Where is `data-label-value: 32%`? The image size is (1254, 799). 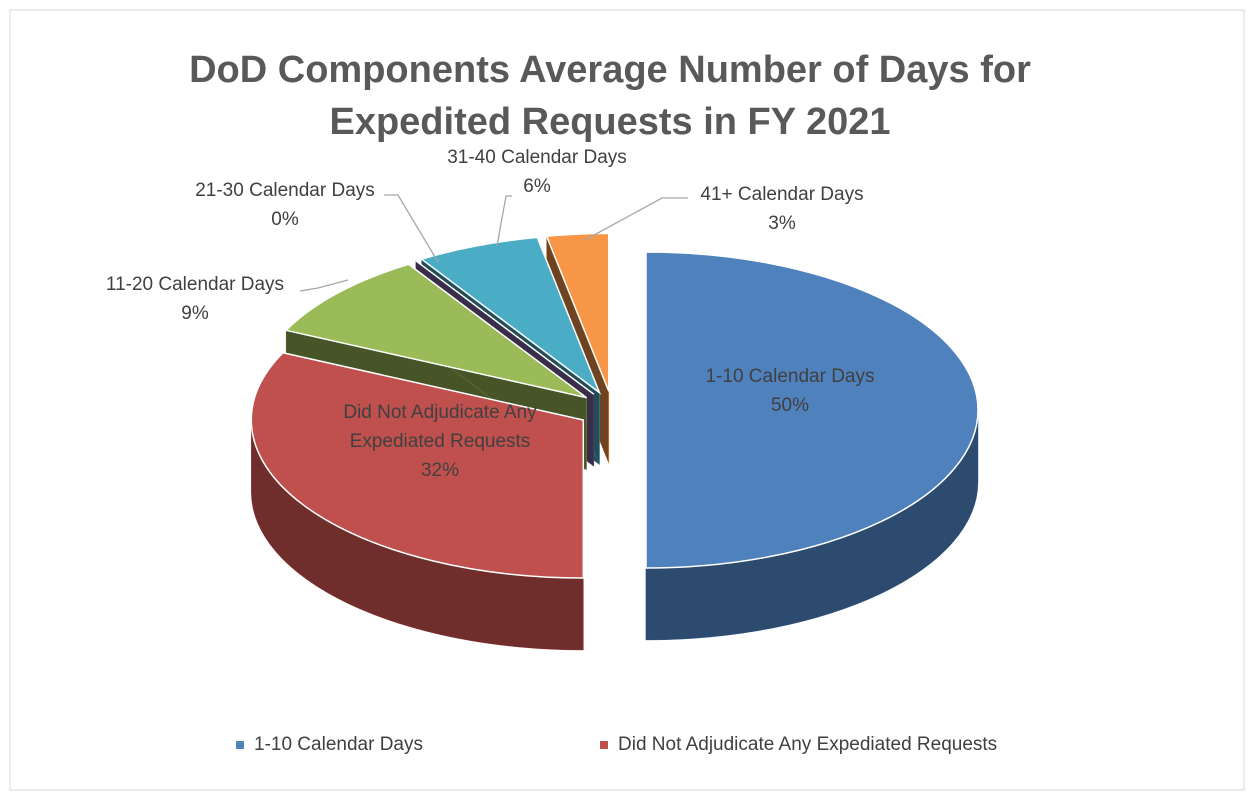 data-label-value: 32% is located at coordinates (440, 470).